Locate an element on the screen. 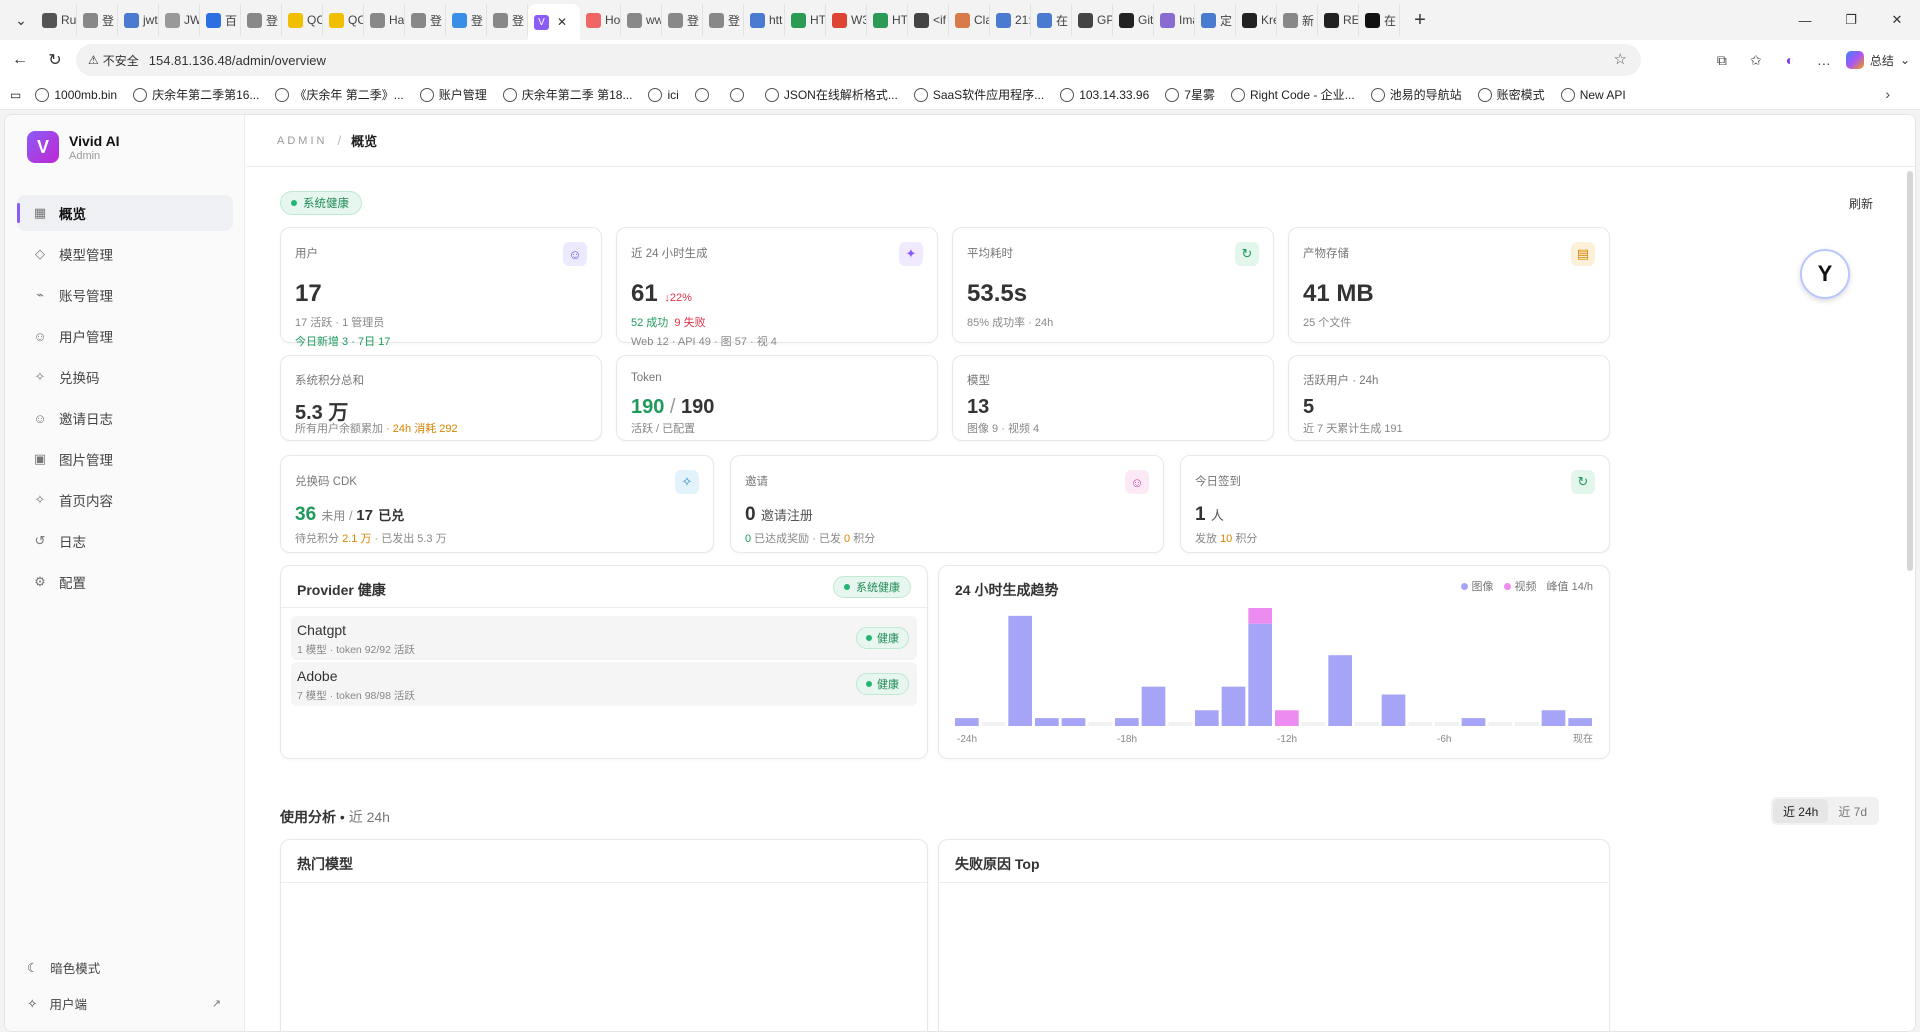  bookmark-item: ici is located at coordinates (663, 94).